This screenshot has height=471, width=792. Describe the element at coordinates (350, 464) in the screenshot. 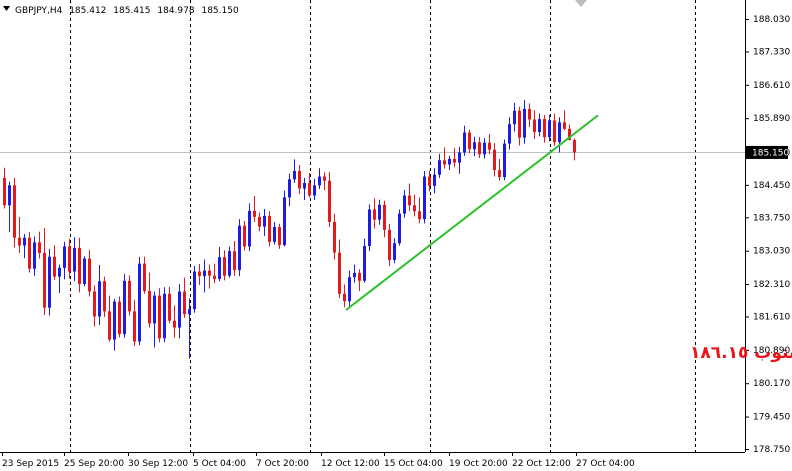

I see `time-tick-label: 12 Oct 12:00` at that location.